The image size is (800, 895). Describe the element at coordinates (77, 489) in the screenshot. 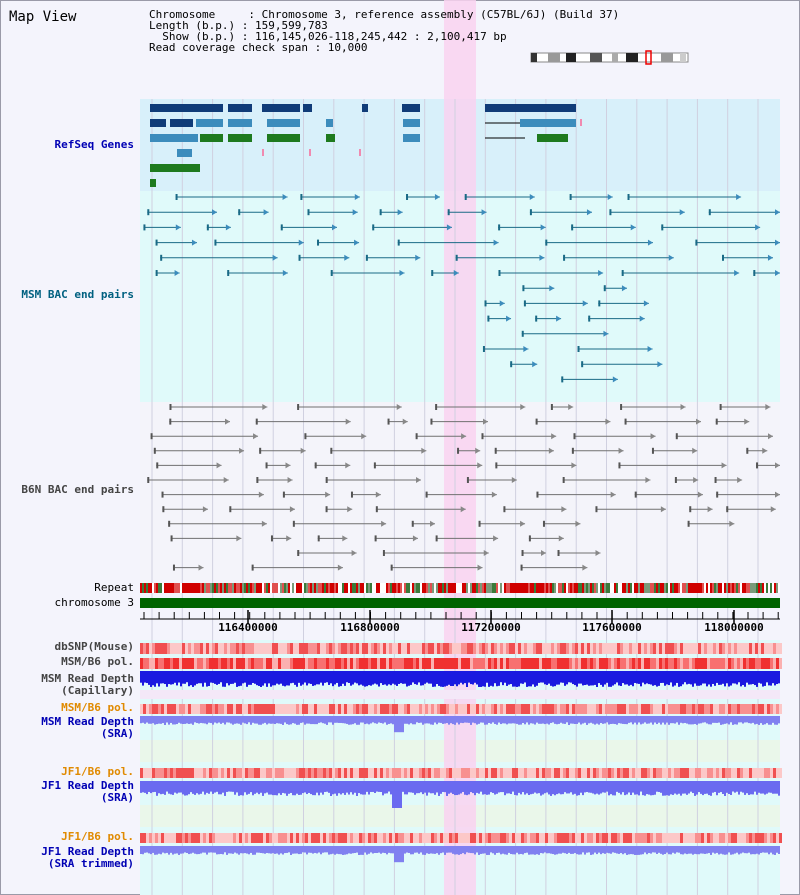

I see `track-label-b6n-bac: B6N BAC end pairs` at that location.